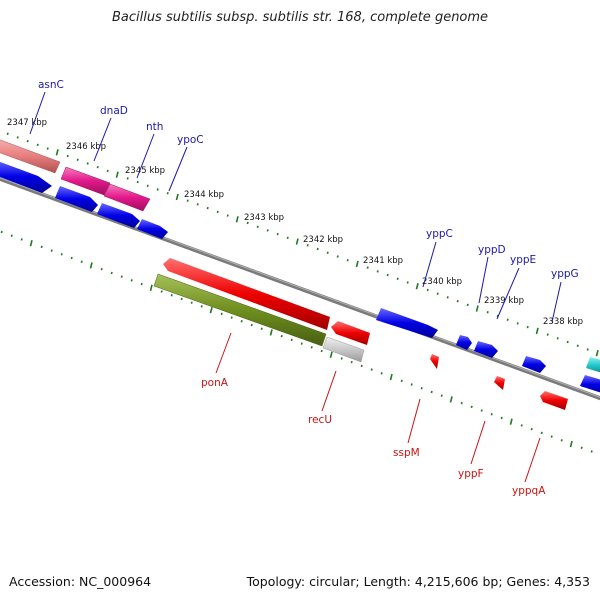 The height and width of the screenshot is (600, 600). What do you see at coordinates (593, 365) in the screenshot?
I see `gene-cyan-arrow` at bounding box center [593, 365].